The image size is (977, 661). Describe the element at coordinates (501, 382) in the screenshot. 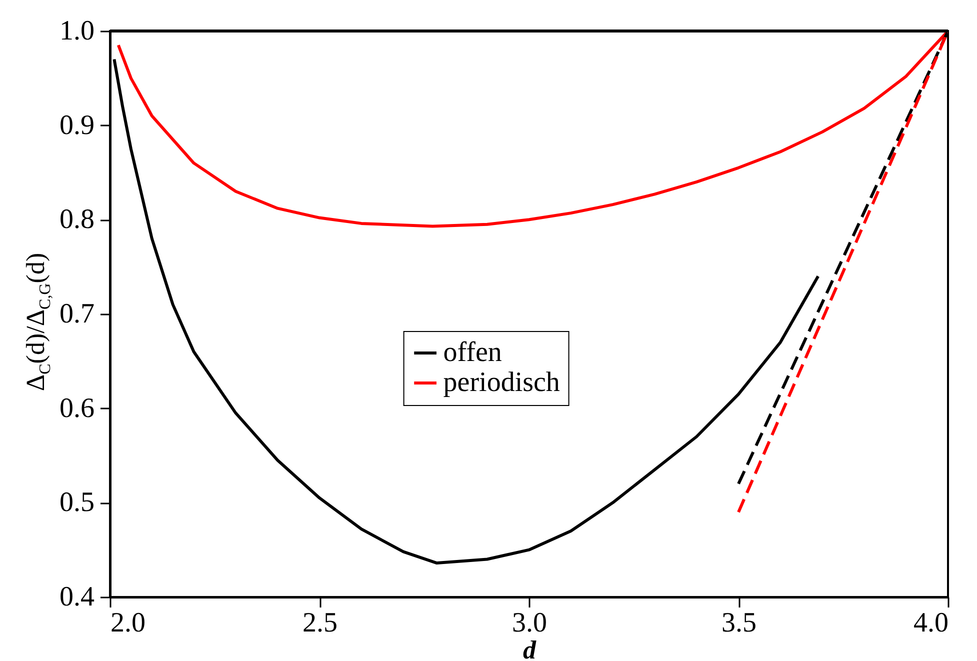

I see `legend-label: periodisch` at that location.